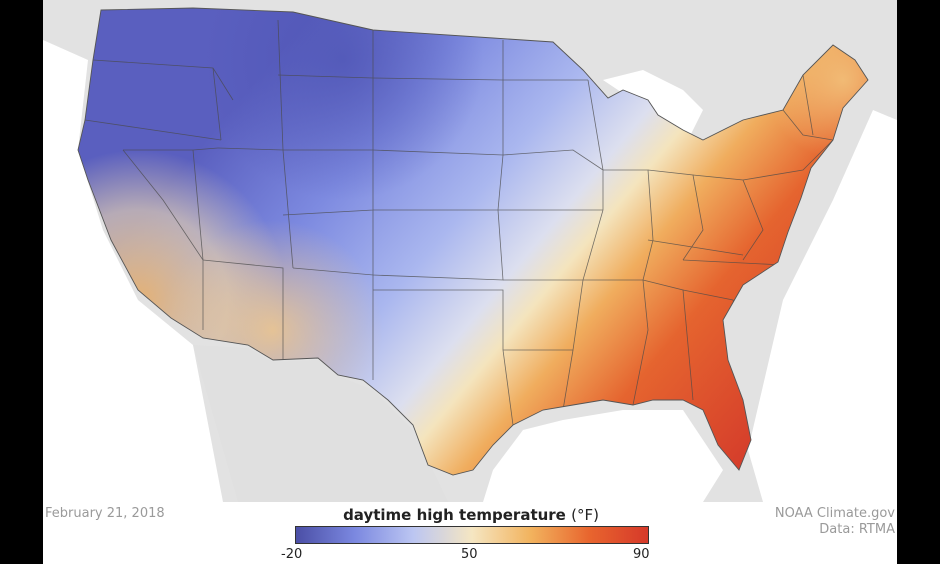 The width and height of the screenshot is (940, 564). Describe the element at coordinates (834, 513) in the screenshot. I see `credit-source: NOAA Climate.gov` at that location.